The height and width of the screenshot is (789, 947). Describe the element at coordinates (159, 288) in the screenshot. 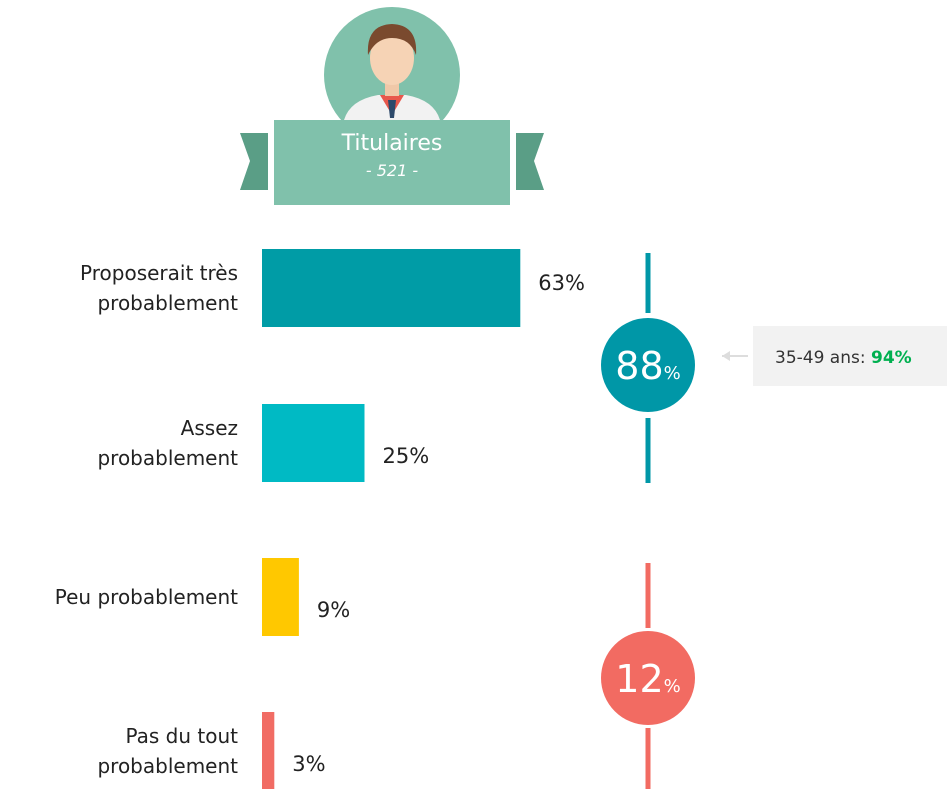

I see `category-label: Proposerait très probablement` at that location.